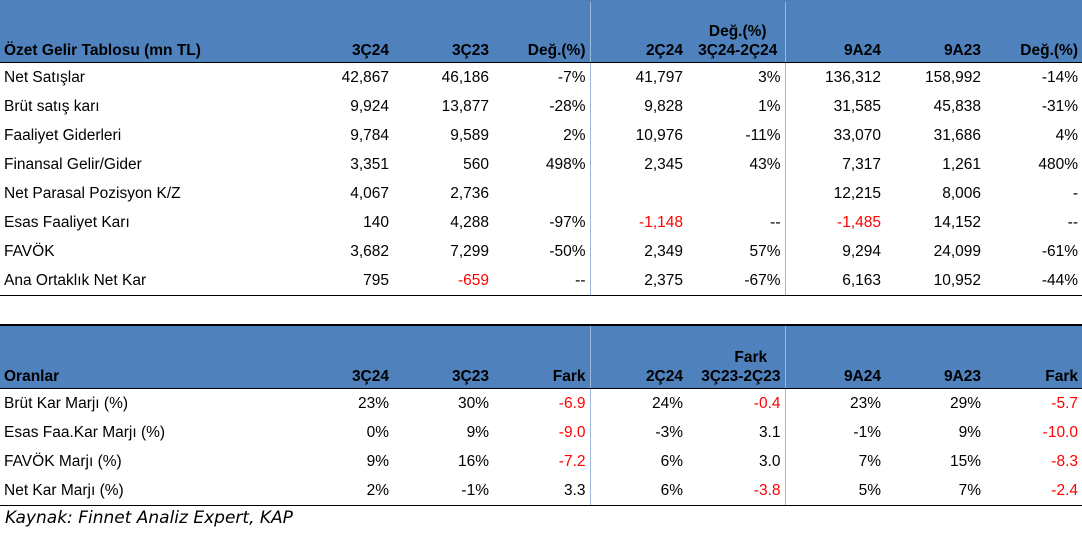 Image resolution: width=1082 pixels, height=535 pixels. Describe the element at coordinates (572, 432) in the screenshot. I see `table-cell: -9.0` at that location.